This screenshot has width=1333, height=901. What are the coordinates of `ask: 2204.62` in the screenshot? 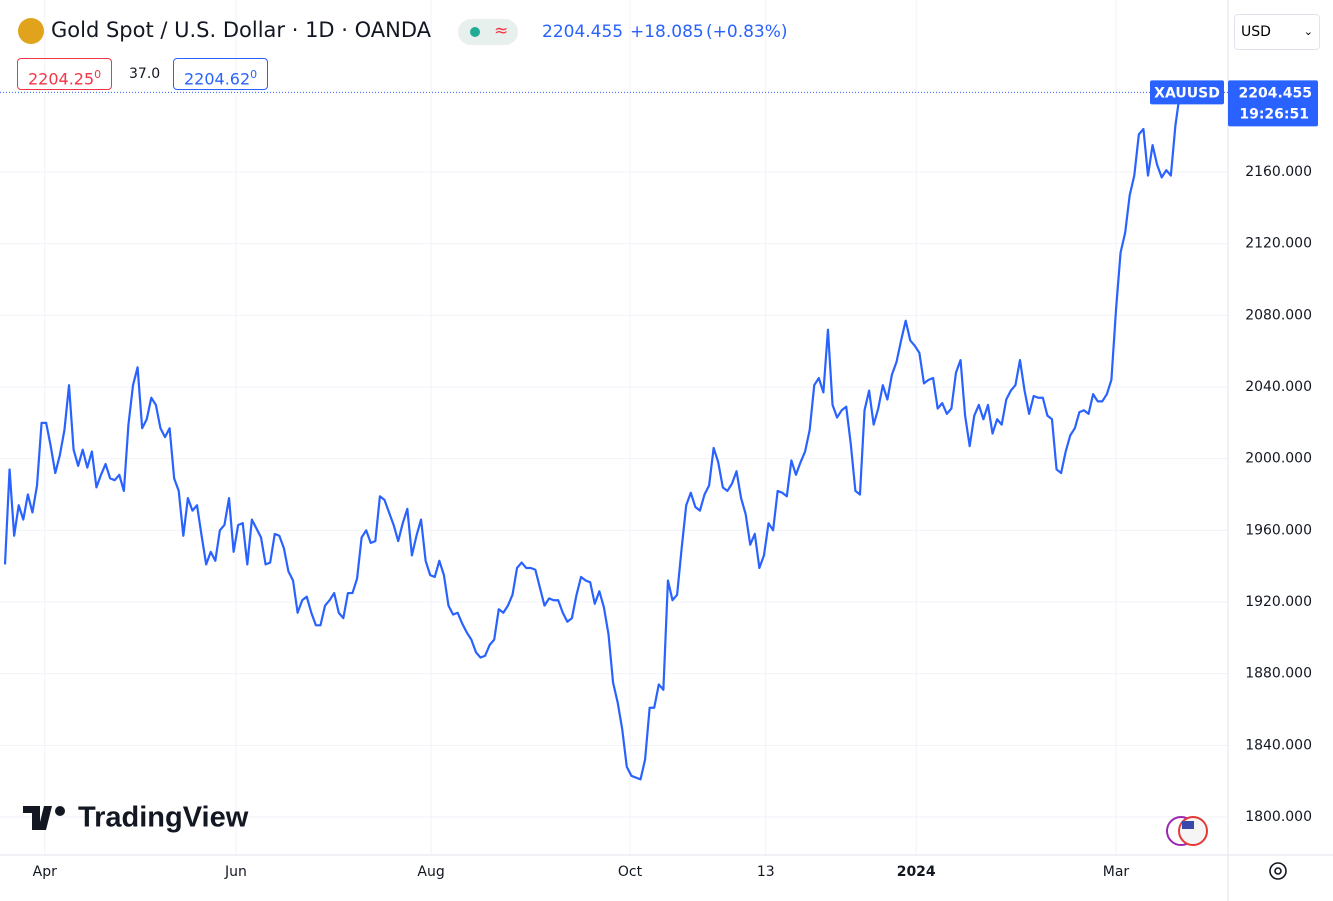 It's located at (217, 79).